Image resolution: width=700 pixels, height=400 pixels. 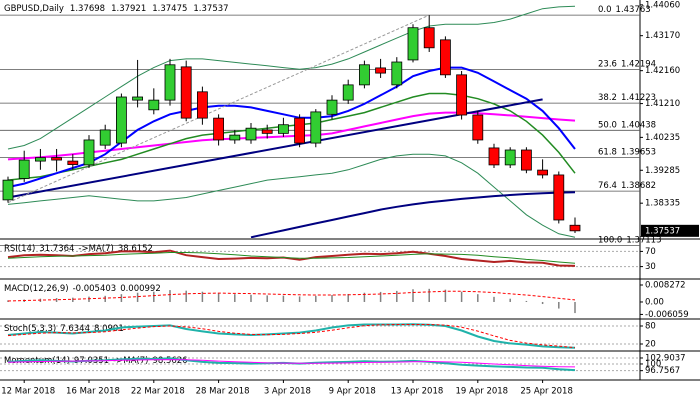 I want to click on x-tick-label: 9 Apr 2018, so click(x=352, y=392).